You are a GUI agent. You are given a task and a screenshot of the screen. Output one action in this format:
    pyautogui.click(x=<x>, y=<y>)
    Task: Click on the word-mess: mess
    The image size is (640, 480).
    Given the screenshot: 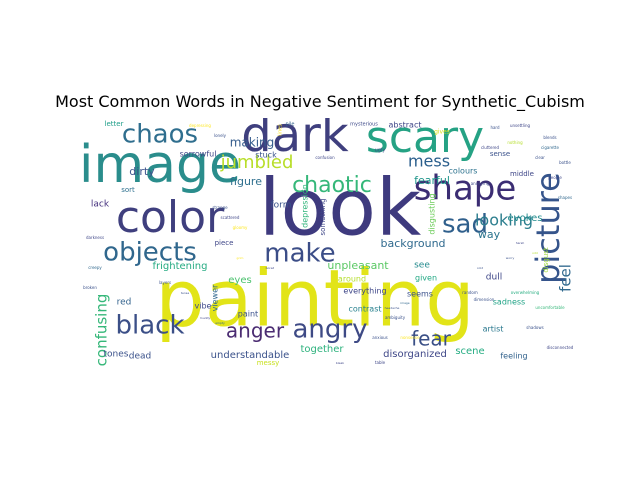 What is the action you would take?
    pyautogui.click(x=429, y=161)
    